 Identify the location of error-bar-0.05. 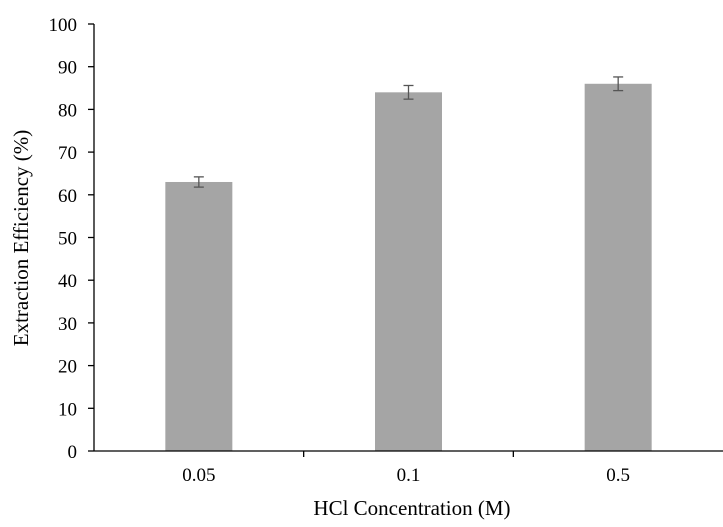
(198, 182).